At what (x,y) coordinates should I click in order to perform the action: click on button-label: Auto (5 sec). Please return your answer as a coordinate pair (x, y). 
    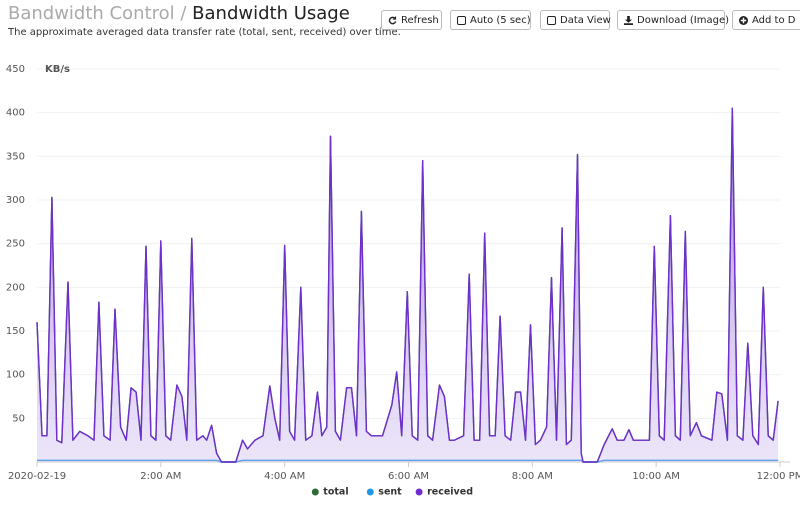
    Looking at the image, I should click on (500, 20).